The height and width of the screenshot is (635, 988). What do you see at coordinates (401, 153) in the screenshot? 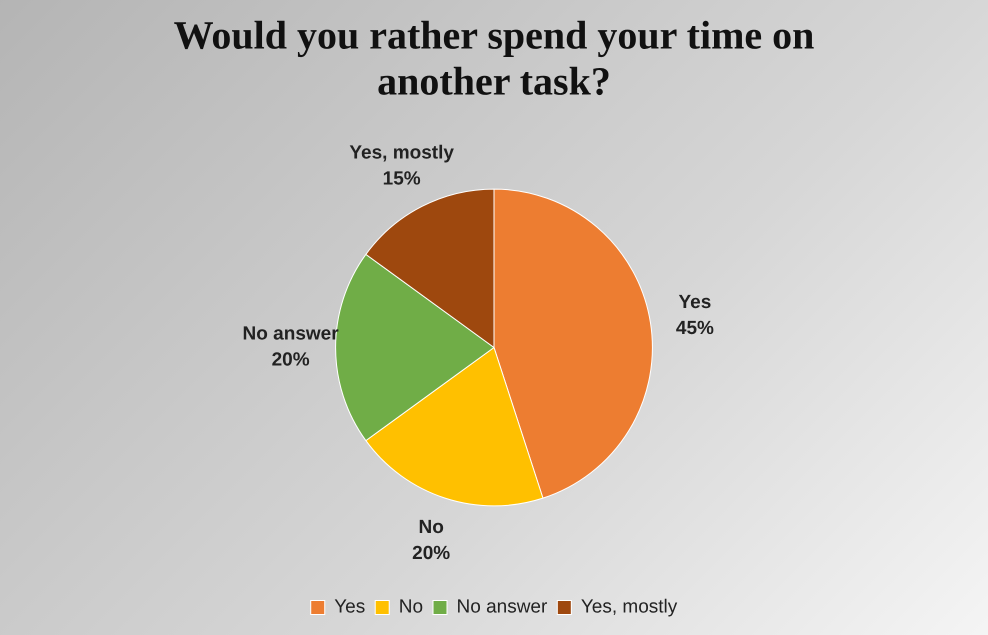
I see `slice-label: Yes, mostly` at bounding box center [401, 153].